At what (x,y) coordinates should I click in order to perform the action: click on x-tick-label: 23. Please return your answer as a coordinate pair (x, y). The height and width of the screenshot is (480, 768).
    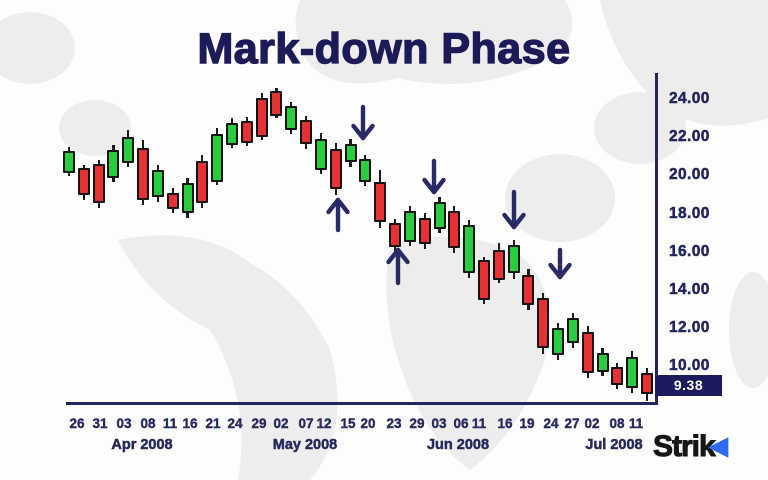
    Looking at the image, I should click on (394, 423).